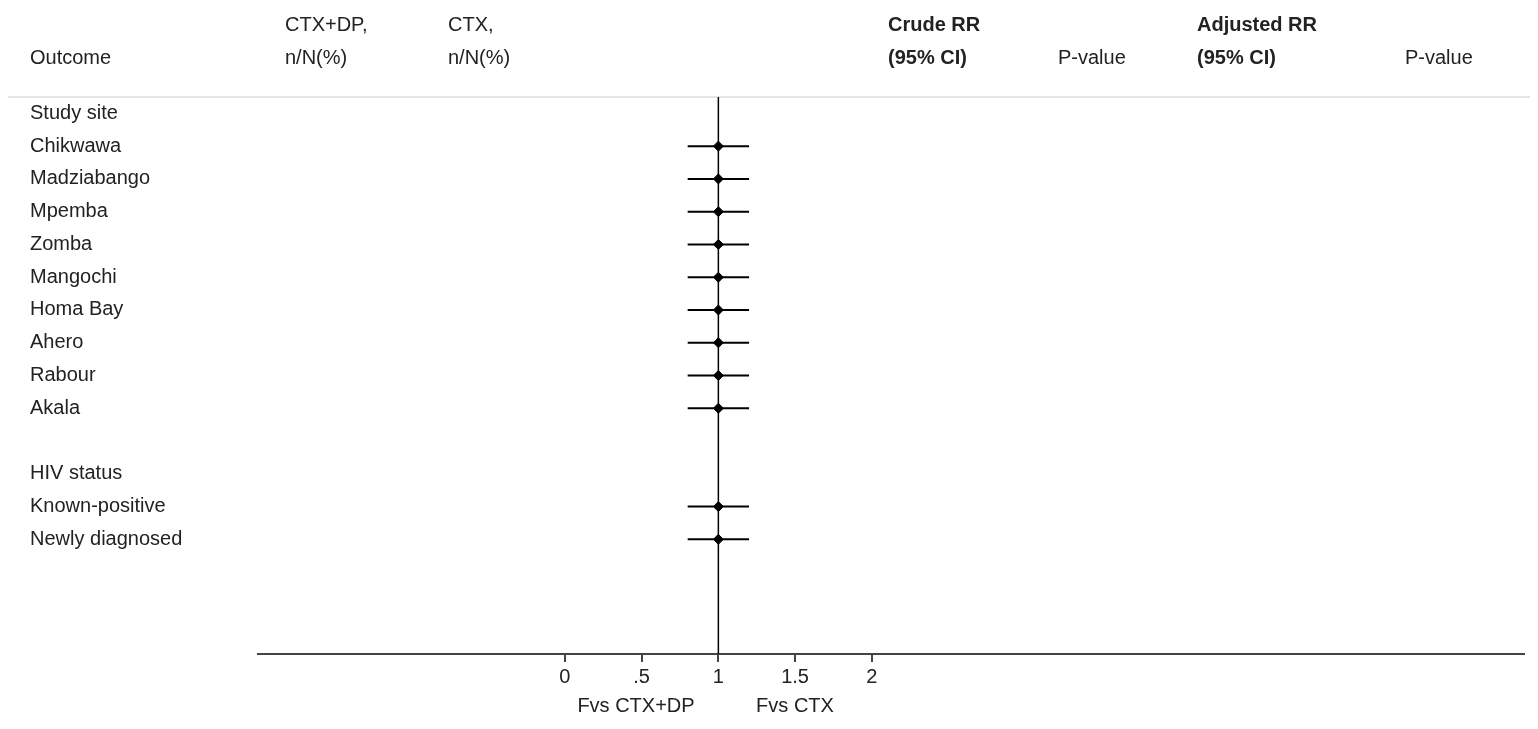  What do you see at coordinates (77, 308) in the screenshot?
I see `y-tick-label: Homa Bay` at bounding box center [77, 308].